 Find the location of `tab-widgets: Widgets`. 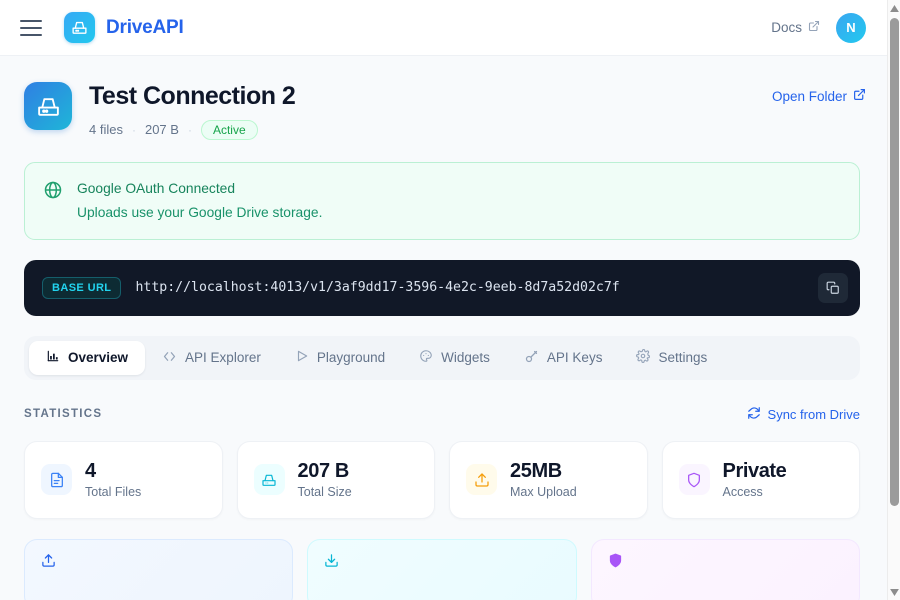

tab-widgets: Widgets is located at coordinates (454, 358).